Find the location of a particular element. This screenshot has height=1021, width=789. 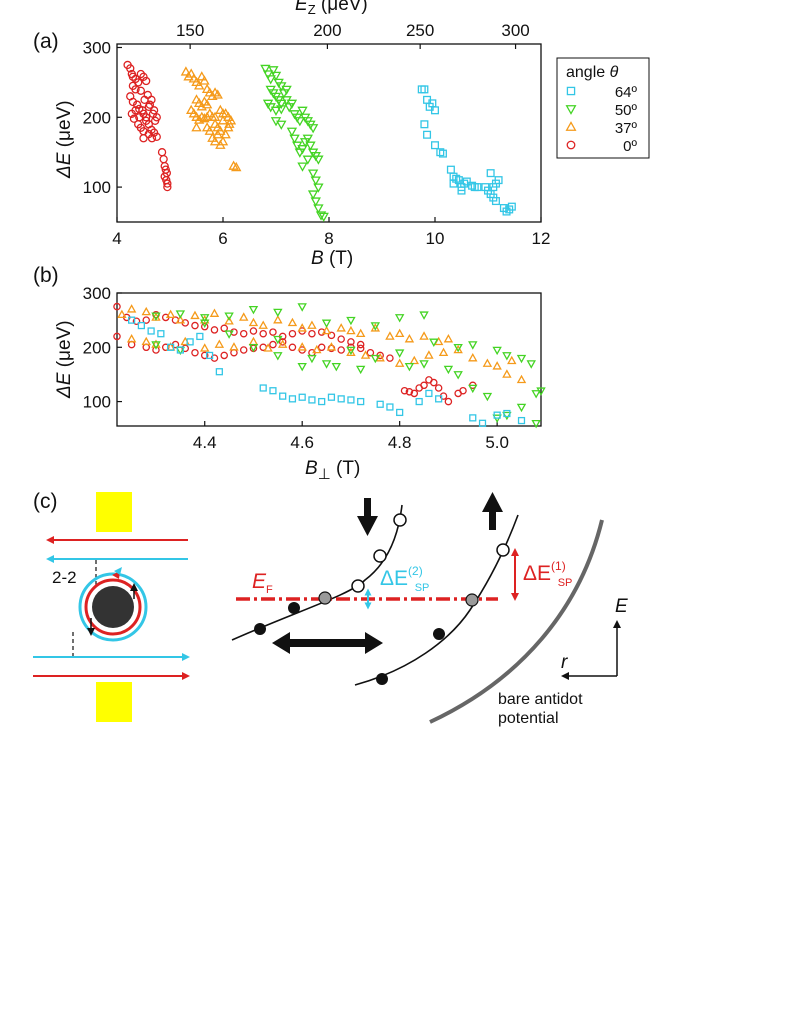

panel-b-y-axis-label: ΔE (μeV) is located at coordinates (64, 359).